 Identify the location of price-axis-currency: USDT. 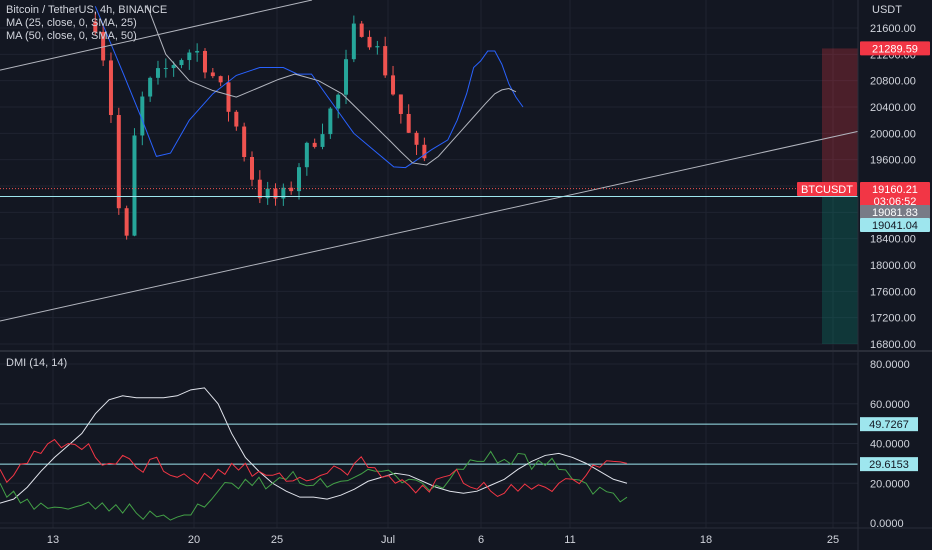
(887, 10).